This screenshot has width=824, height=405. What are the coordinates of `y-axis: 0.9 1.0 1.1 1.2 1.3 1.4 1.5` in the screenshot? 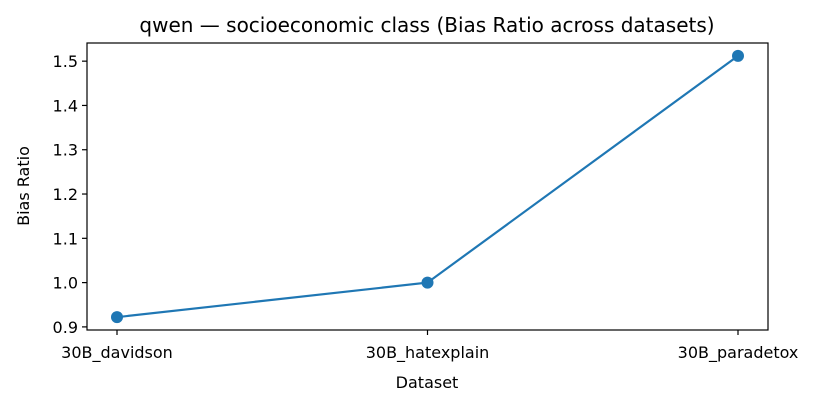 It's located at (70, 194).